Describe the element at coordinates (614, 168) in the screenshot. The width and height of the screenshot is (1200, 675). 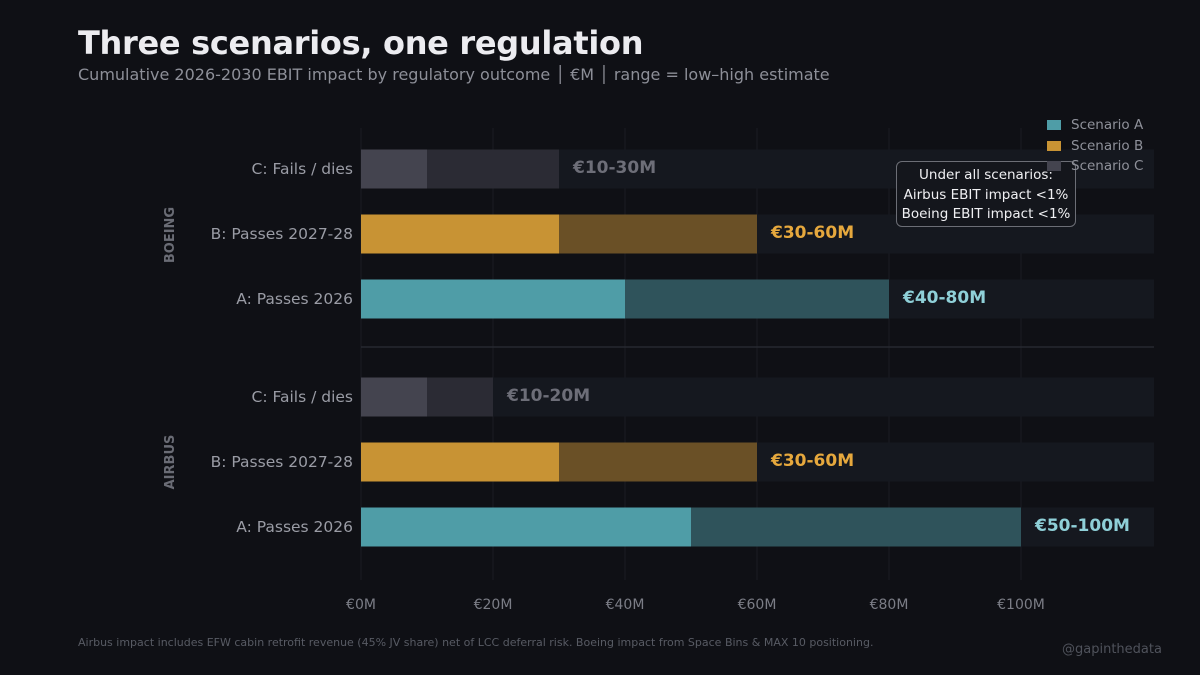
I see `data-label: €10-30M` at that location.